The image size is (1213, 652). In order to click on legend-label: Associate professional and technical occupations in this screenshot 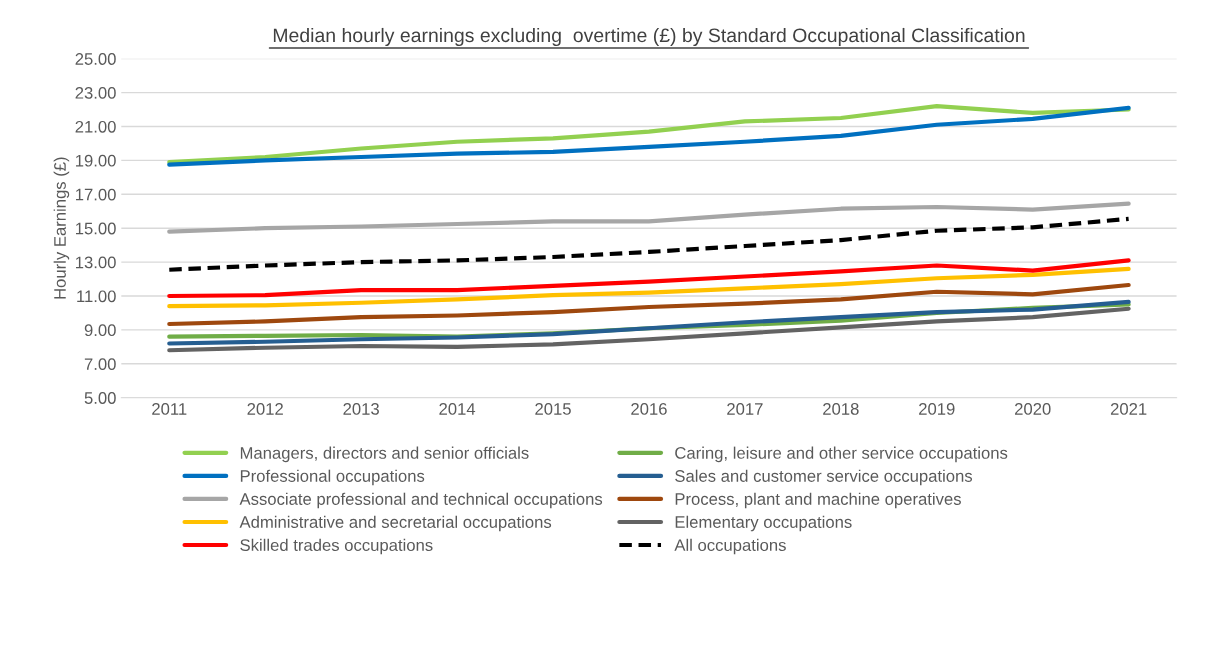, I will do `click(421, 500)`.